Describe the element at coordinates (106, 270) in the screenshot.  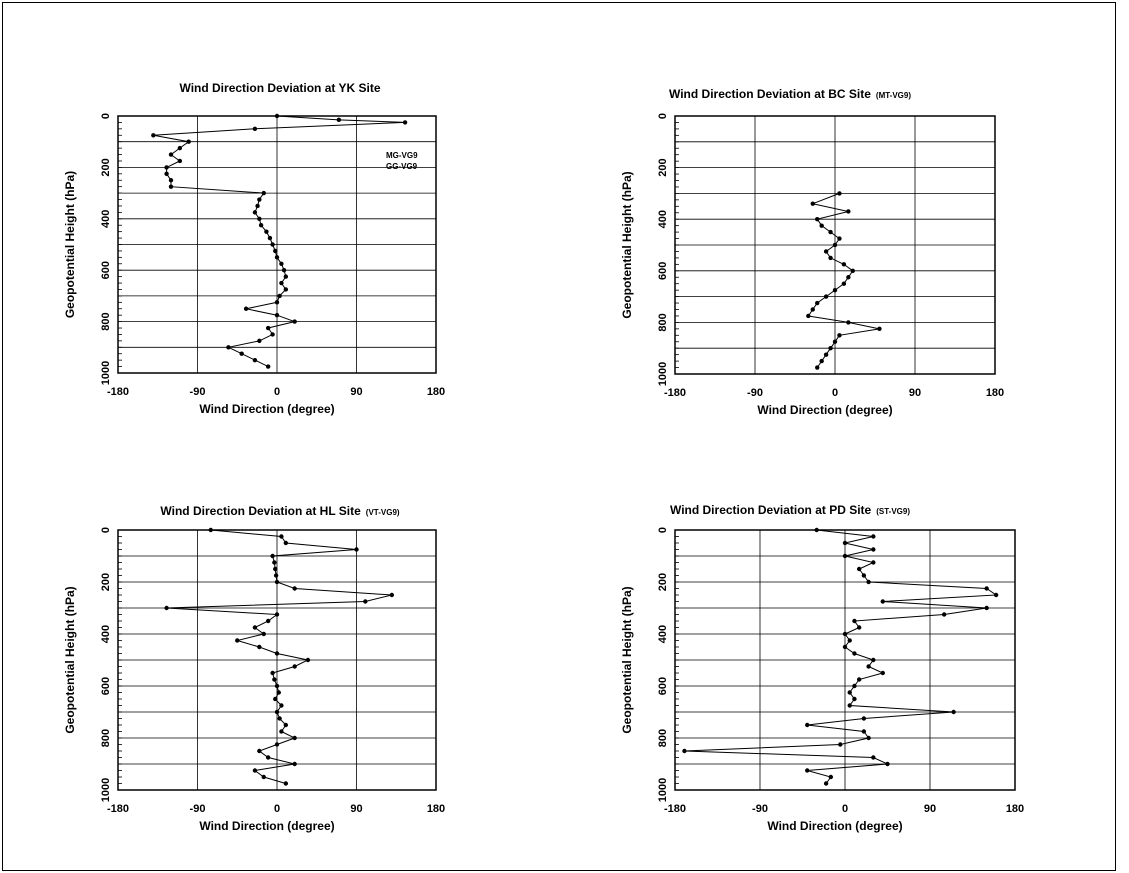
I see `y-tick-label: 600` at that location.